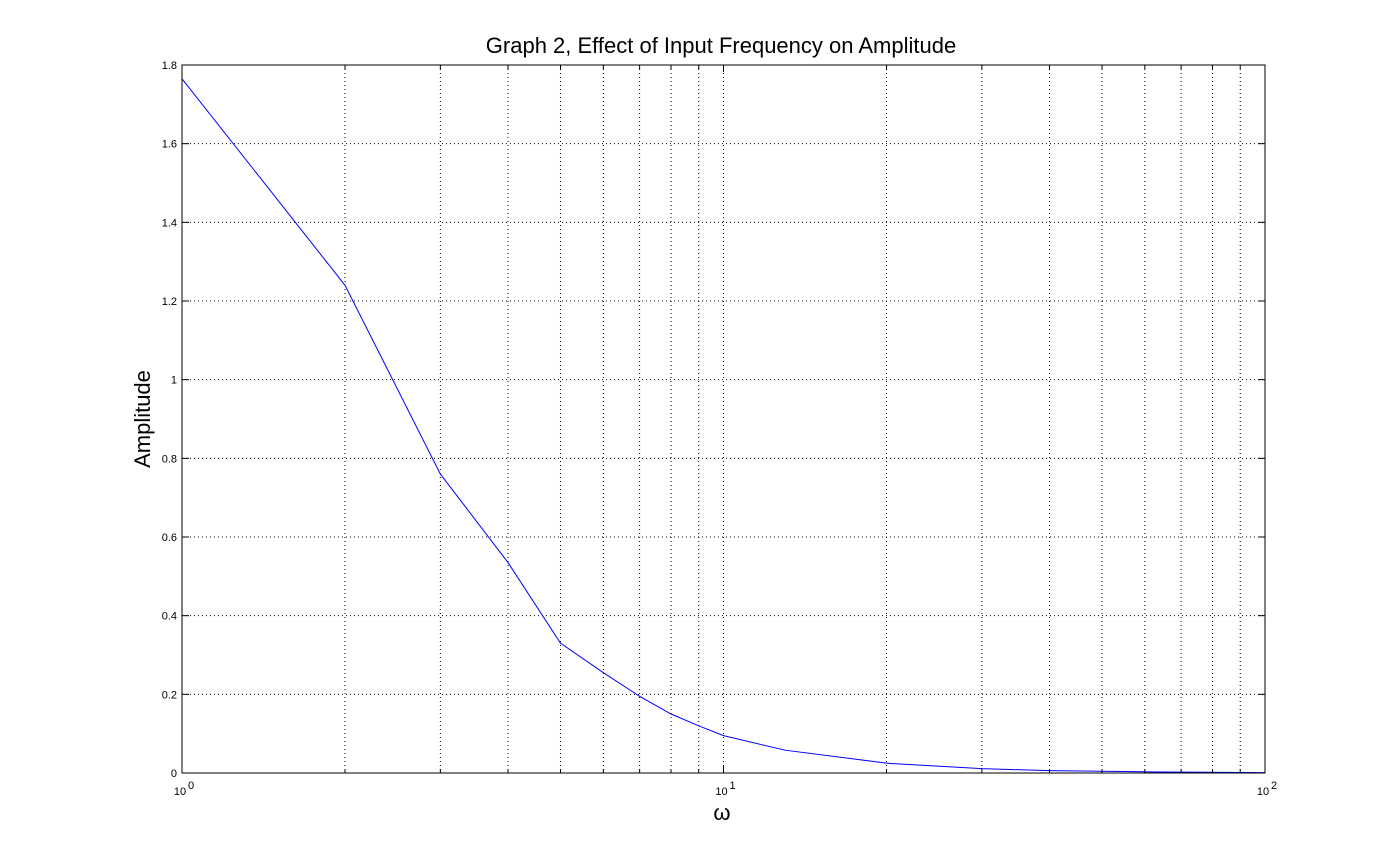 Image resolution: width=1397 pixels, height=868 pixels. What do you see at coordinates (142, 419) in the screenshot?
I see `y-axis-label: Amplitude` at bounding box center [142, 419].